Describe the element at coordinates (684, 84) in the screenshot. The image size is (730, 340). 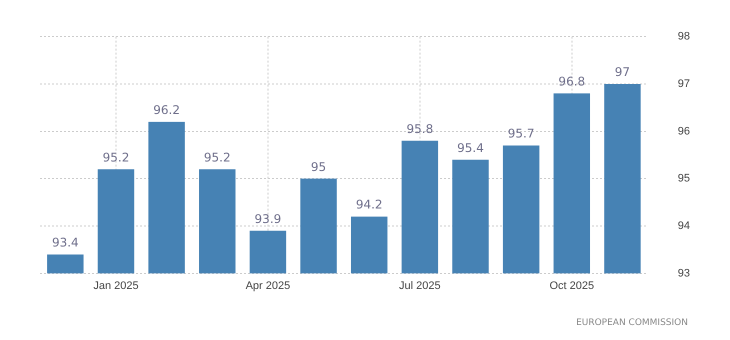
I see `y-tick-label: 97` at that location.